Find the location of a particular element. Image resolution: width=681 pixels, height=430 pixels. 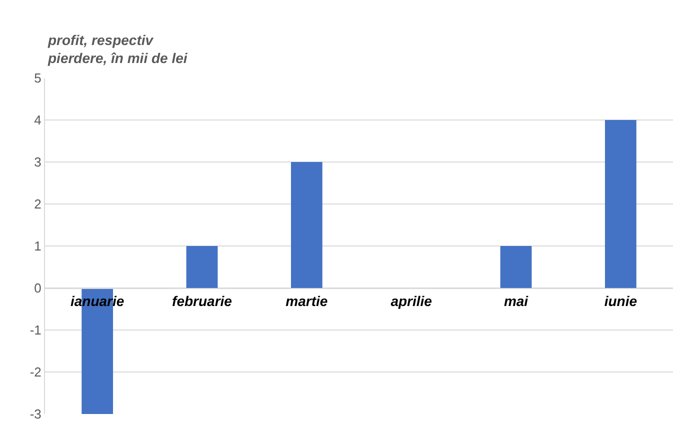

x-tick-label: mai is located at coordinates (517, 300).